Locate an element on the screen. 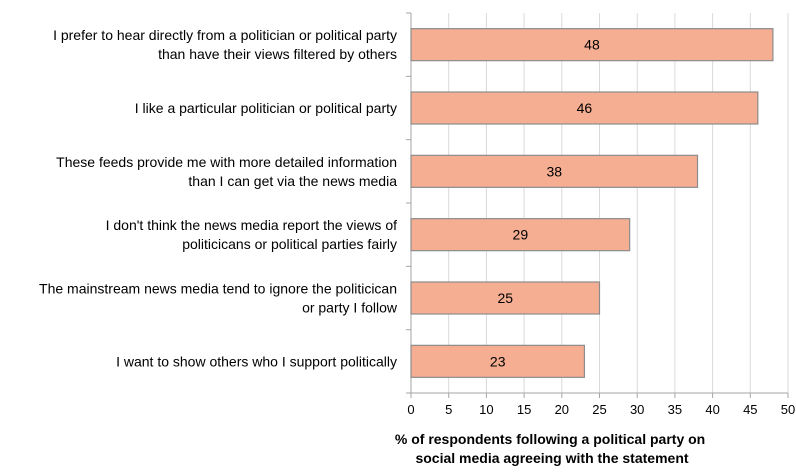  bar-value-label: 38 is located at coordinates (554, 171).